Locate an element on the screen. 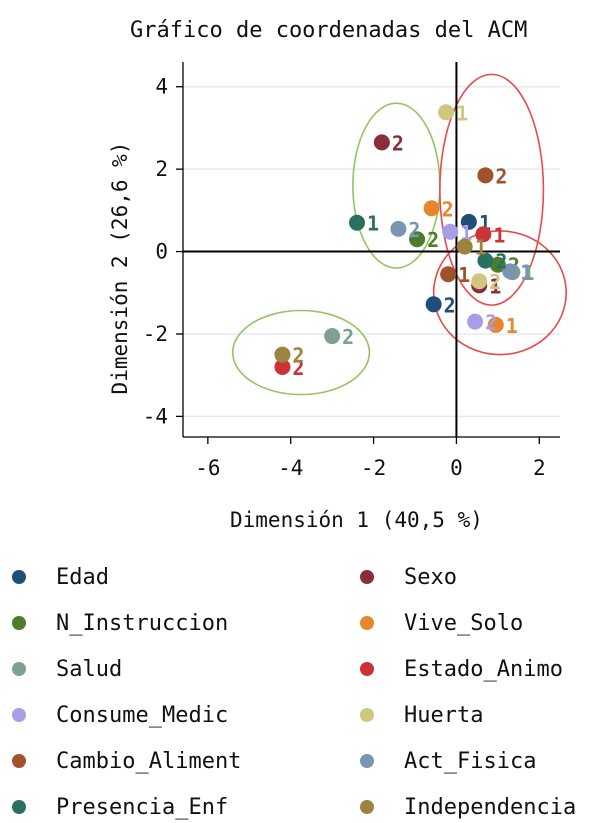 This screenshot has width=616, height=823. x-tick-label: 2 is located at coordinates (539, 468).